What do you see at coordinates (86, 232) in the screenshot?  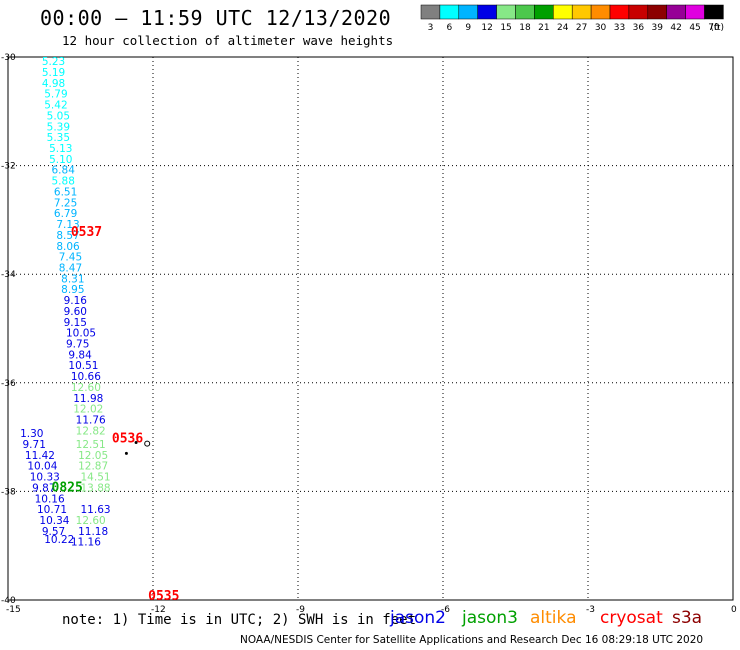 I see `pass-time-label: 0537` at bounding box center [86, 232].